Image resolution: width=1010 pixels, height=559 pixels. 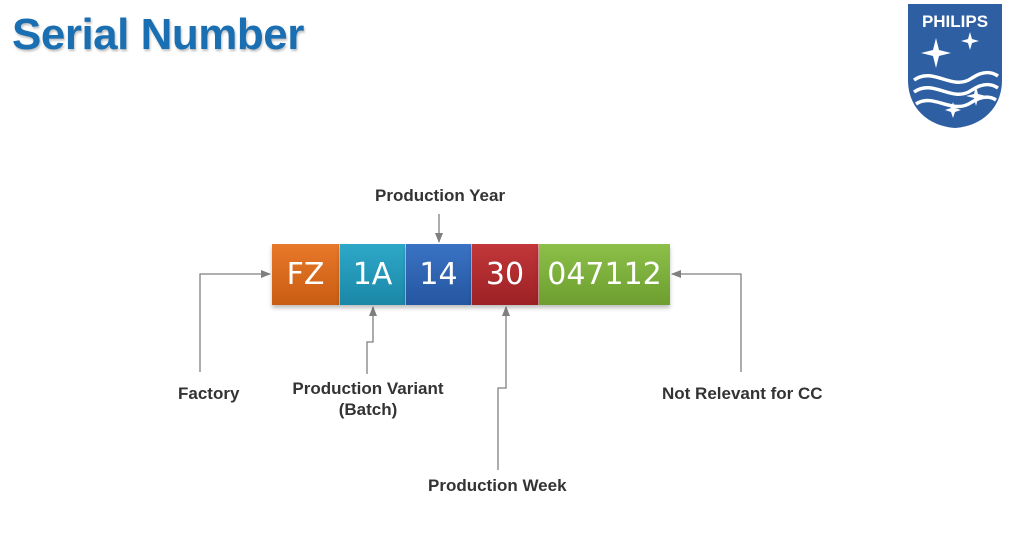 What do you see at coordinates (505, 274) in the screenshot?
I see `segment-week-code: 30` at bounding box center [505, 274].